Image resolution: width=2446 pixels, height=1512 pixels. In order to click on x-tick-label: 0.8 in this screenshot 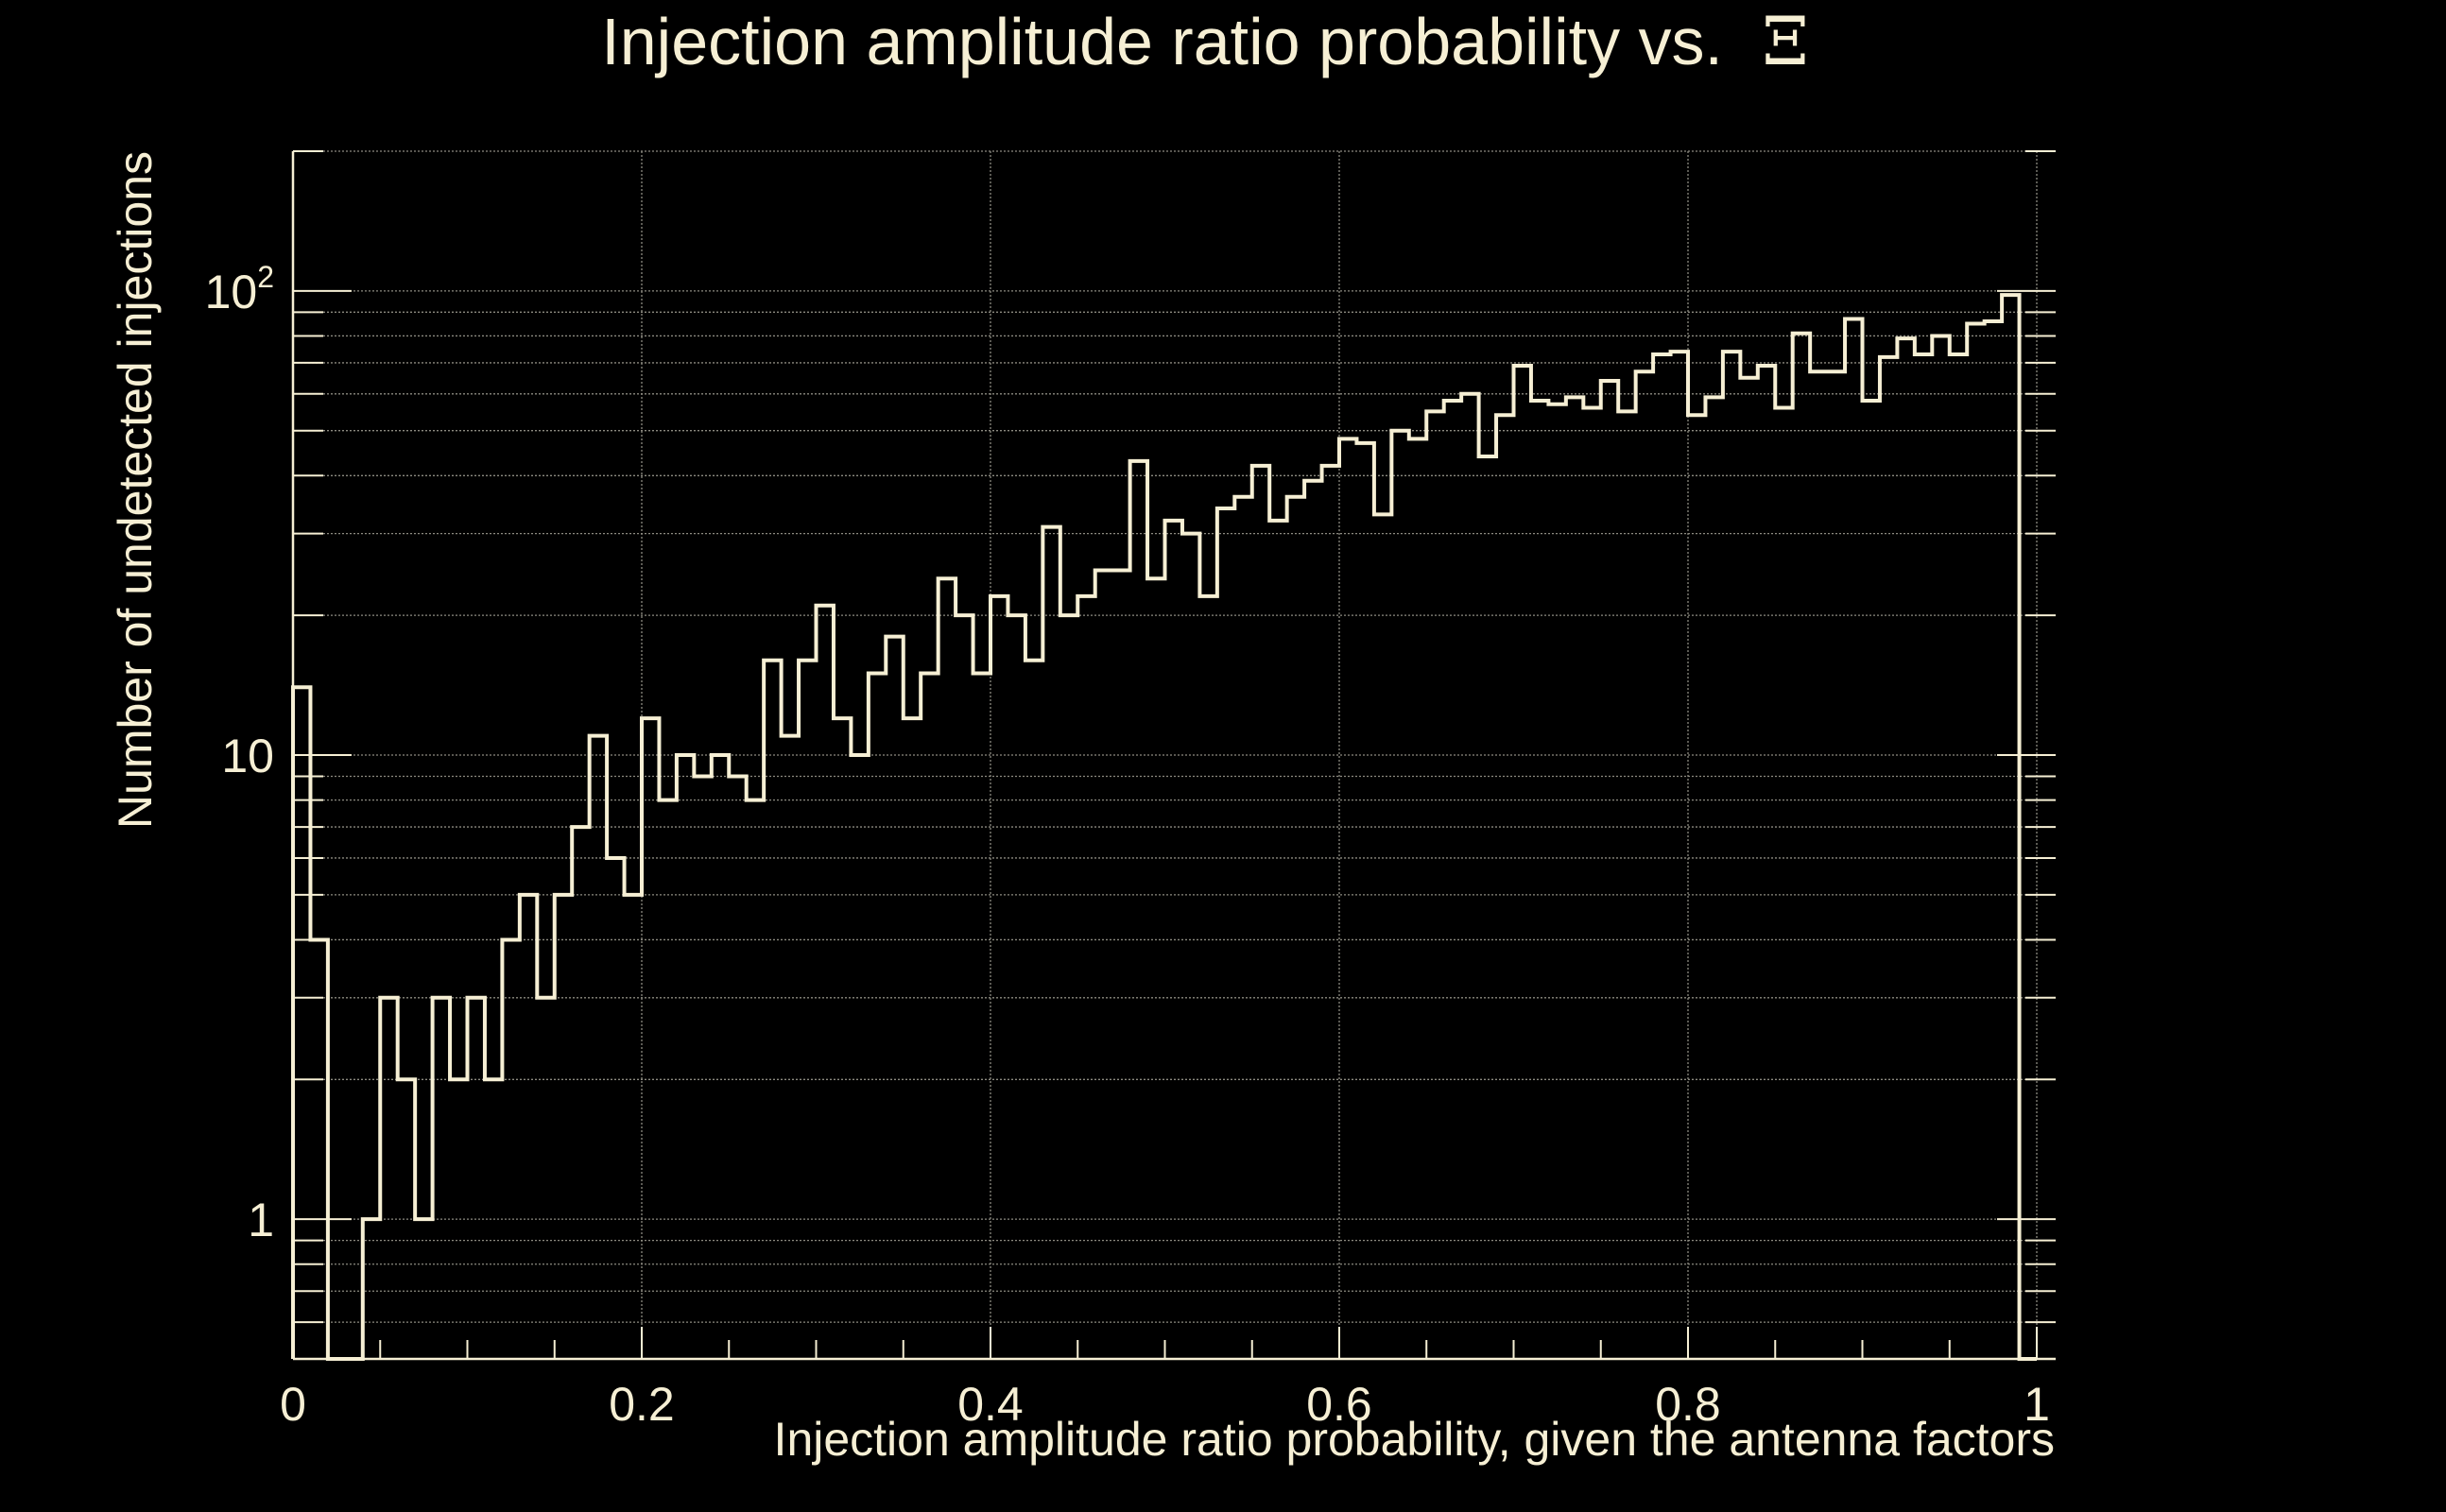, I will do `click(1688, 1404)`.